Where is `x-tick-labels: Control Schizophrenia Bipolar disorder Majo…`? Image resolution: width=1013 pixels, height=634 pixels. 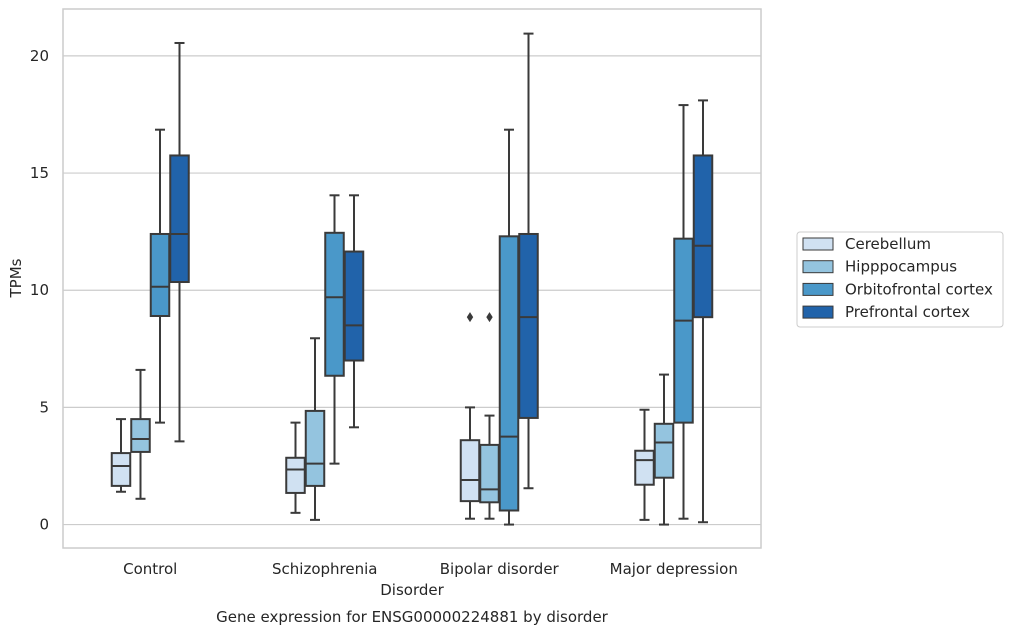
x-tick-labels: Control Schizophrenia Bipolar disorder Majo… is located at coordinates (430, 569).